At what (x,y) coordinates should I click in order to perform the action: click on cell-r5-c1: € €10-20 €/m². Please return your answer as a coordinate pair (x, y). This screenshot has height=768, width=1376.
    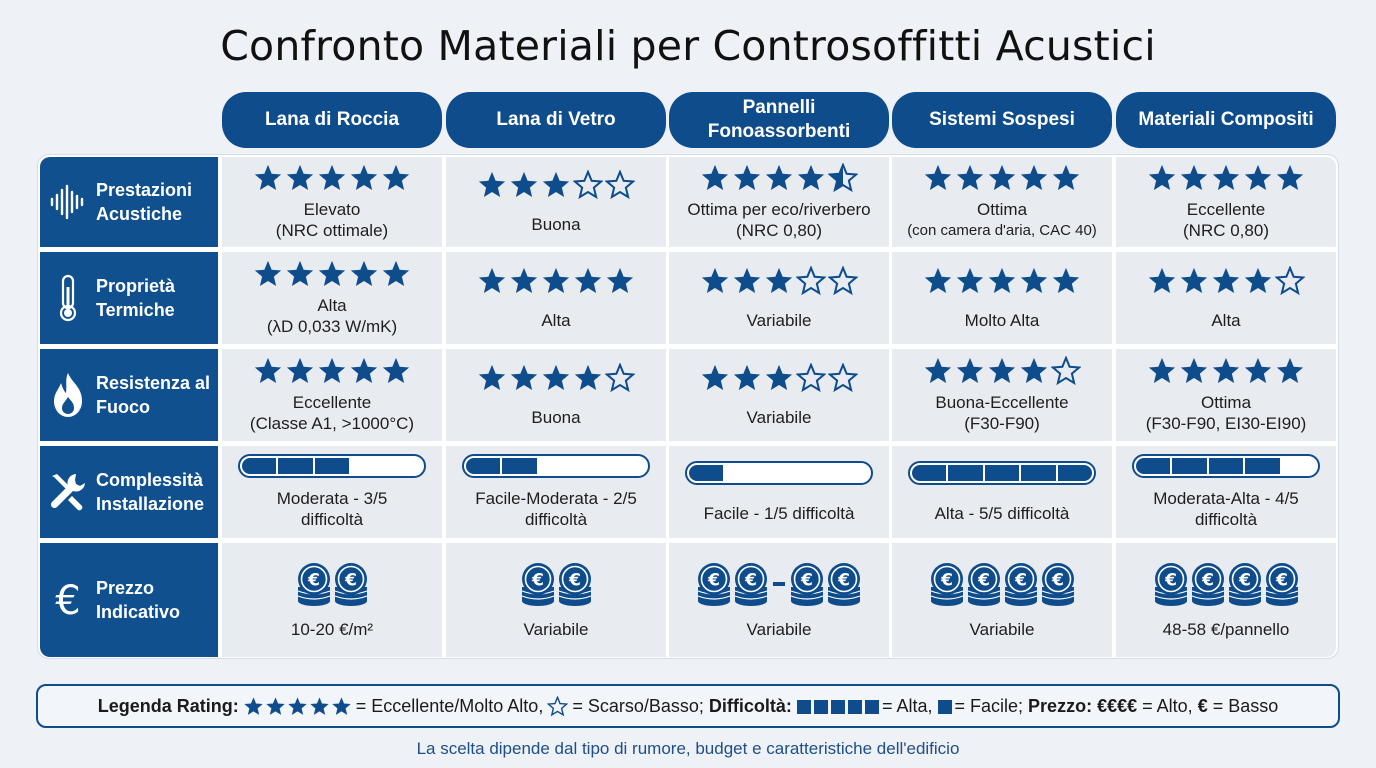
    Looking at the image, I should click on (332, 600).